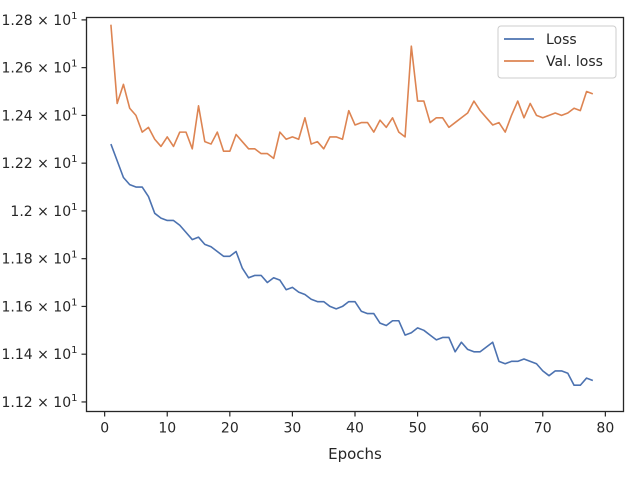 The height and width of the screenshot is (480, 640). I want to click on x-tick-label: 80, so click(605, 429).